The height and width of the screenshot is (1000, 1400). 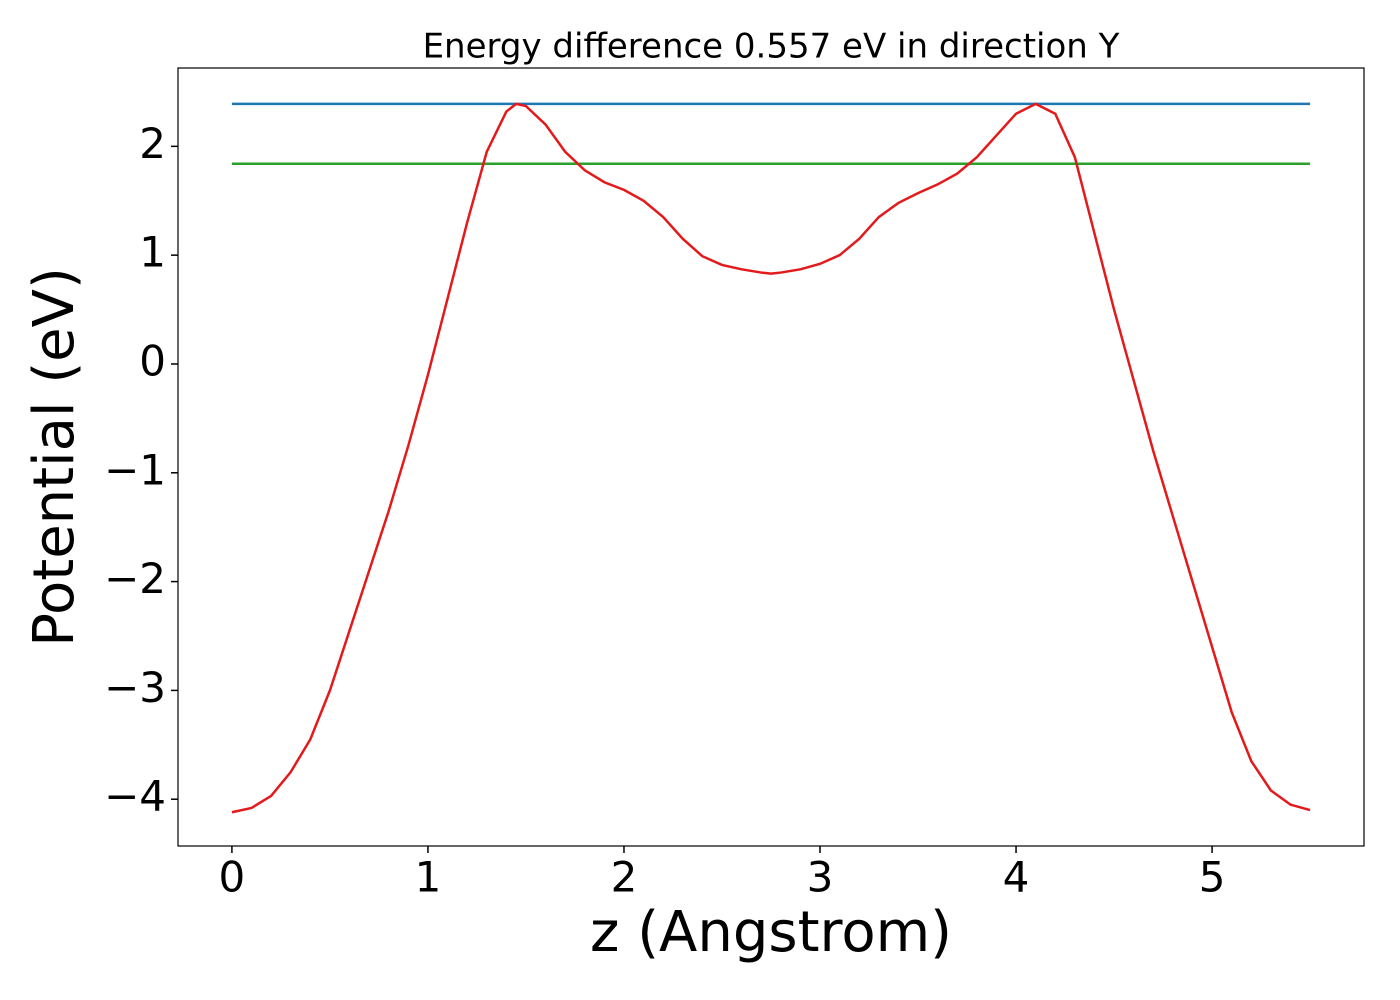 What do you see at coordinates (820, 877) in the screenshot?
I see `x-tick-label: 3` at bounding box center [820, 877].